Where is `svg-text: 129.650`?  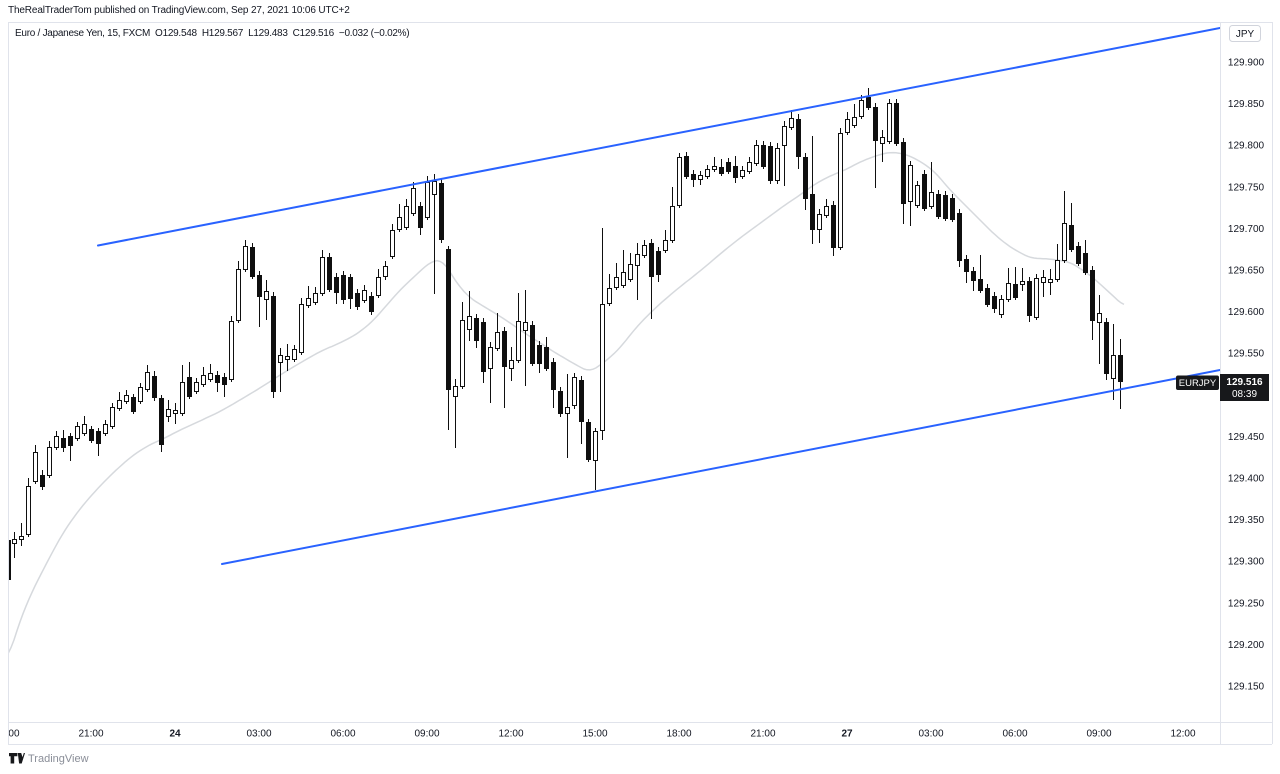 svg-text: 129.650 is located at coordinates (1246, 271).